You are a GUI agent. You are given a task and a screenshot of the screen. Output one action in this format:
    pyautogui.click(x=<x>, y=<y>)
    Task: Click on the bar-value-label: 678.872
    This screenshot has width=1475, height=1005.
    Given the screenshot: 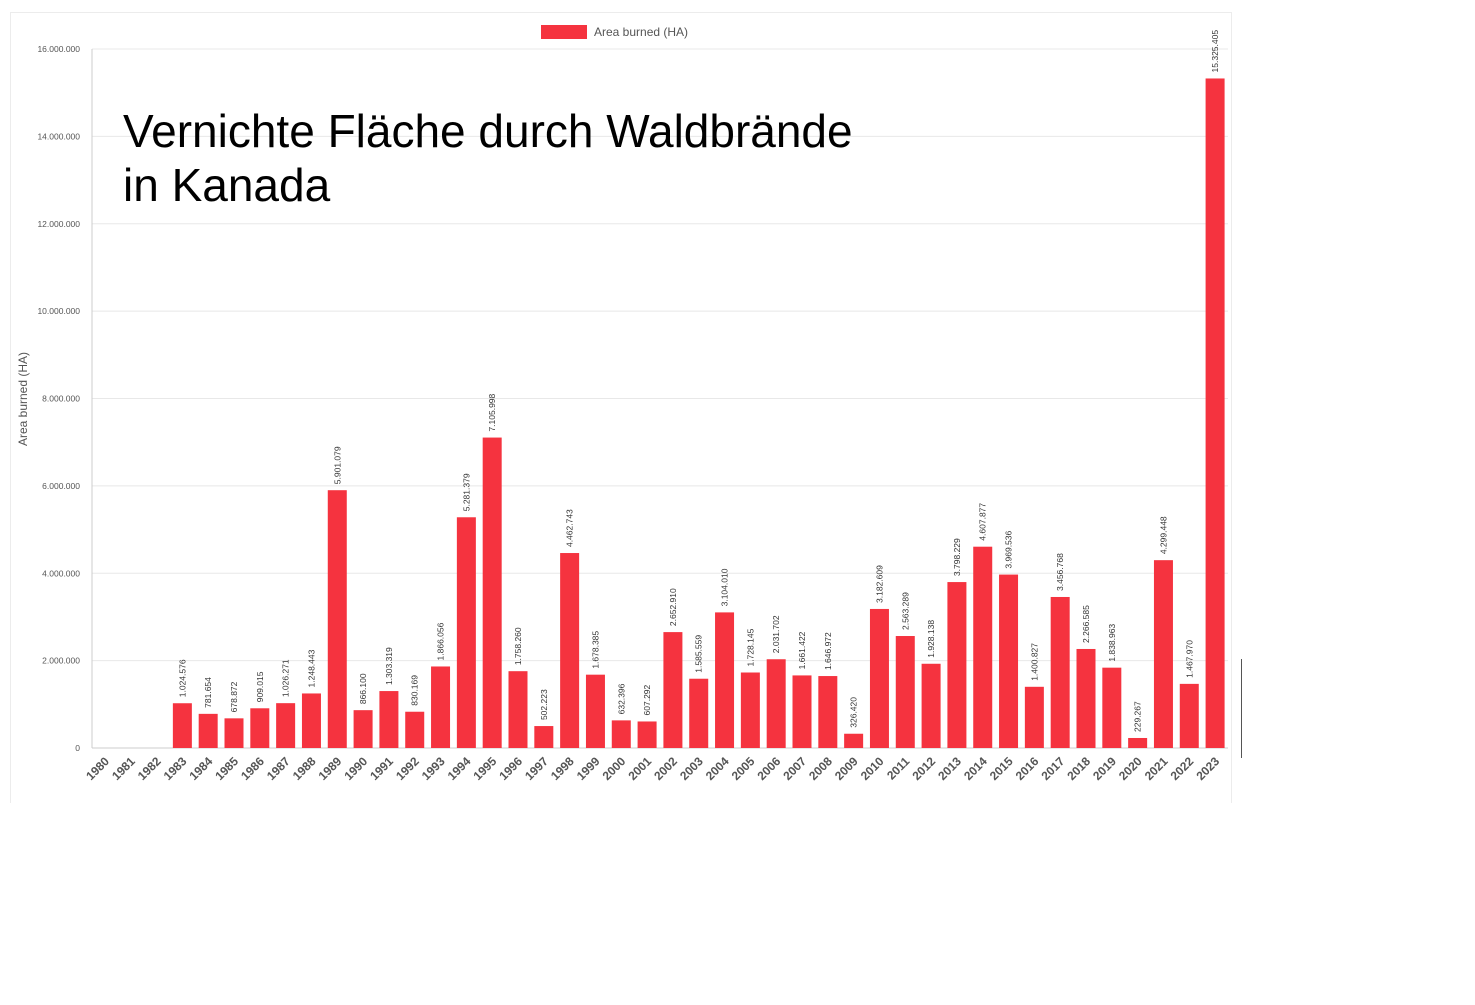 What is the action you would take?
    pyautogui.click(x=234, y=696)
    